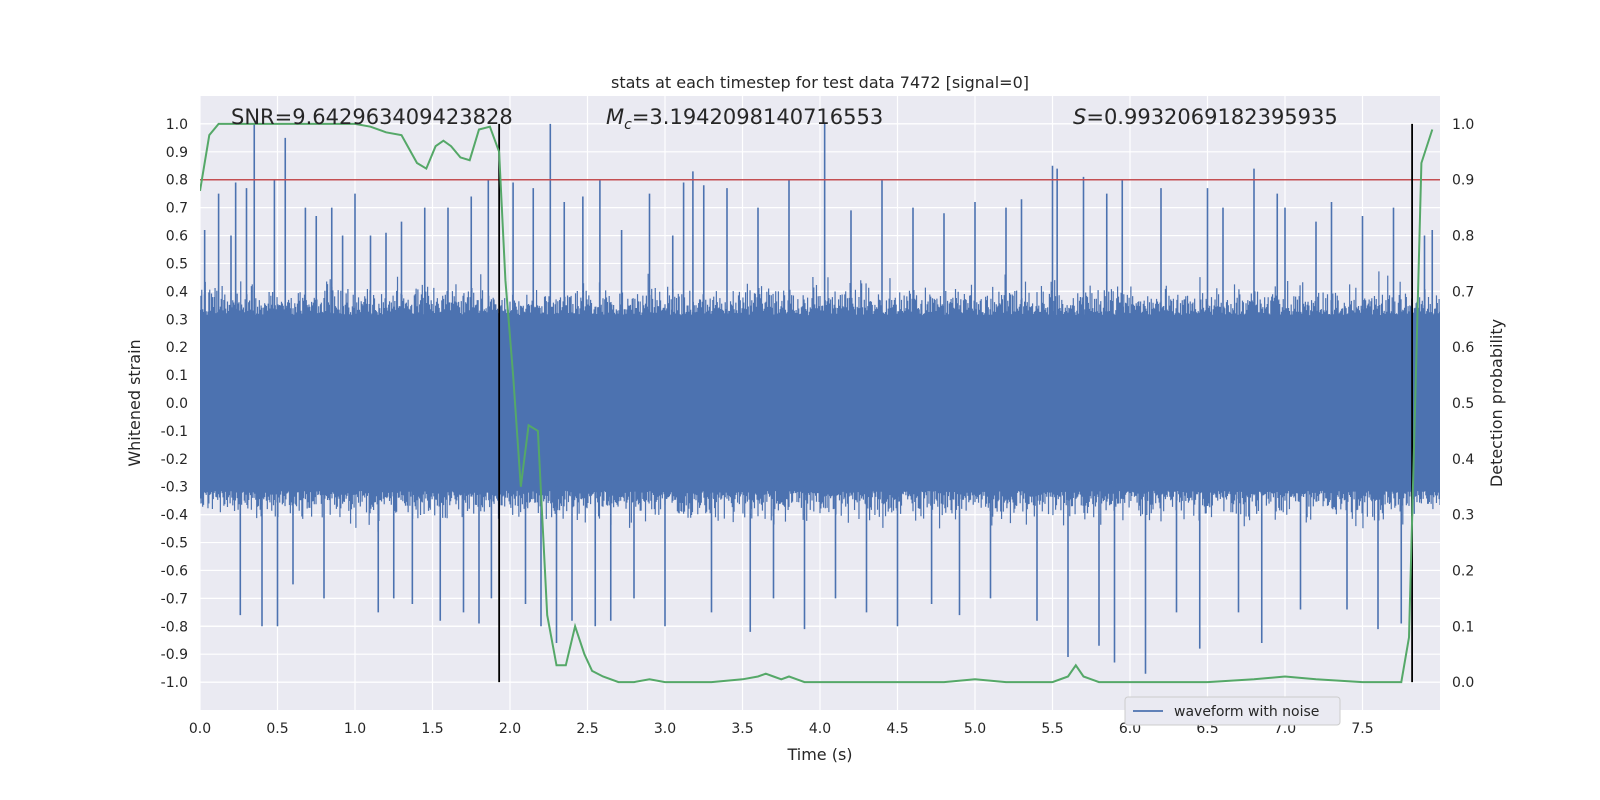 The image size is (1600, 800). I want to click on x-tick-label: 4.5, so click(897, 729).